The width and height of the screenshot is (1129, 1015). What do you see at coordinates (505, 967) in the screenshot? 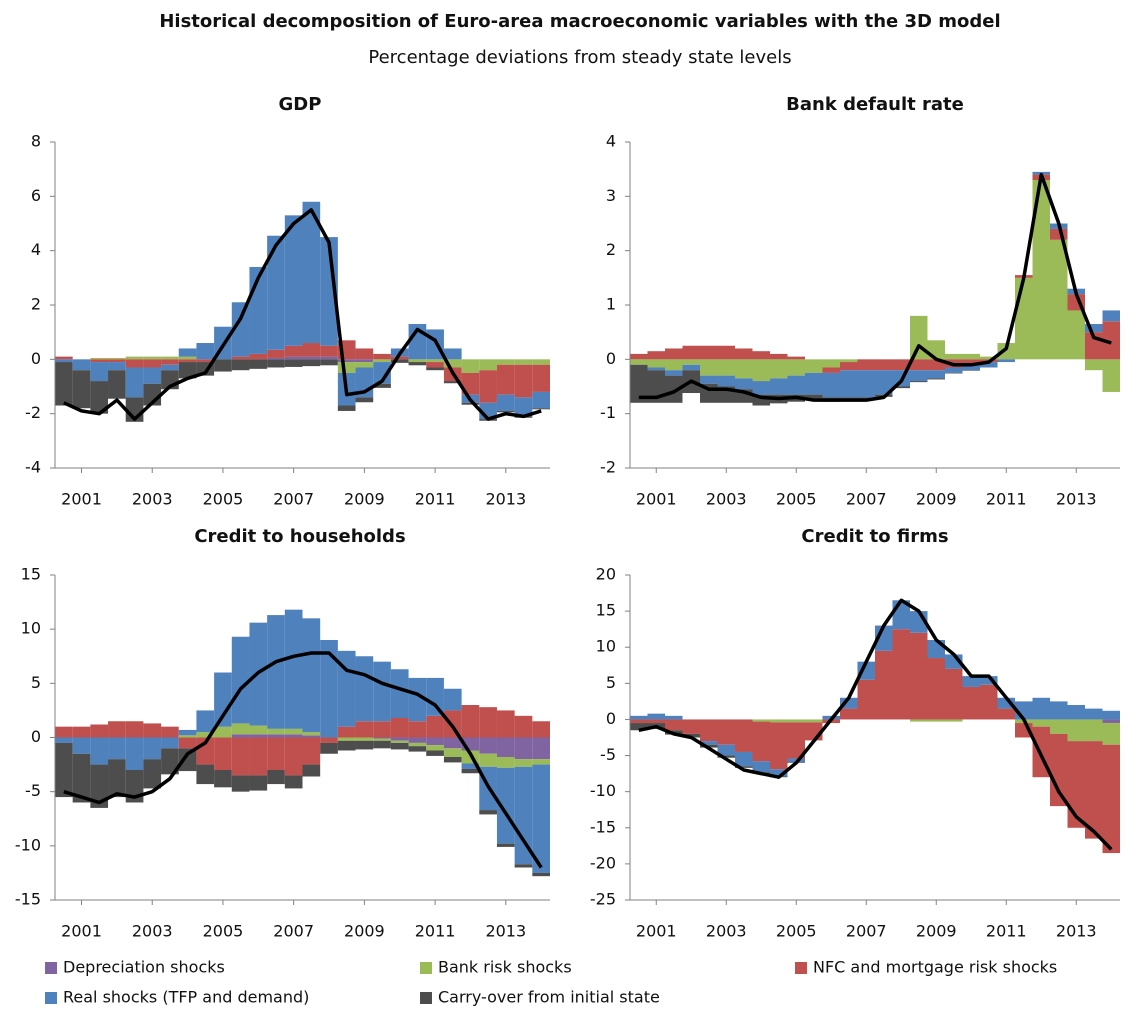
I see `legend-label: Bank risk shocks` at bounding box center [505, 967].